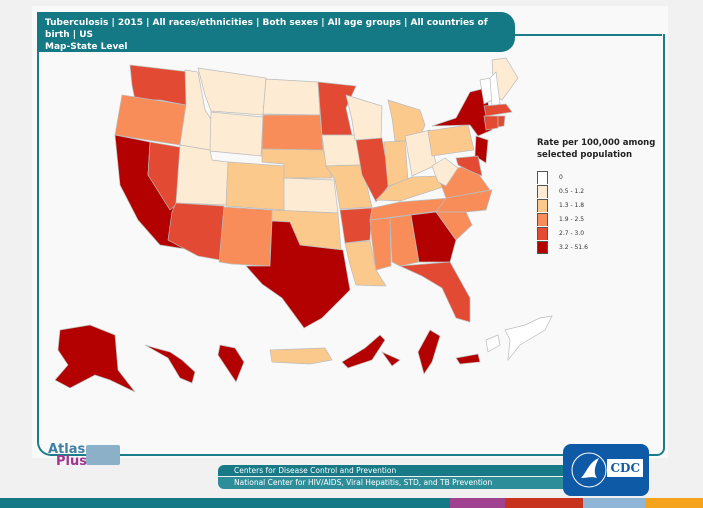 Image resolution: width=703 pixels, height=508 pixels. What do you see at coordinates (291, 97) in the screenshot?
I see `state-nd` at bounding box center [291, 97].